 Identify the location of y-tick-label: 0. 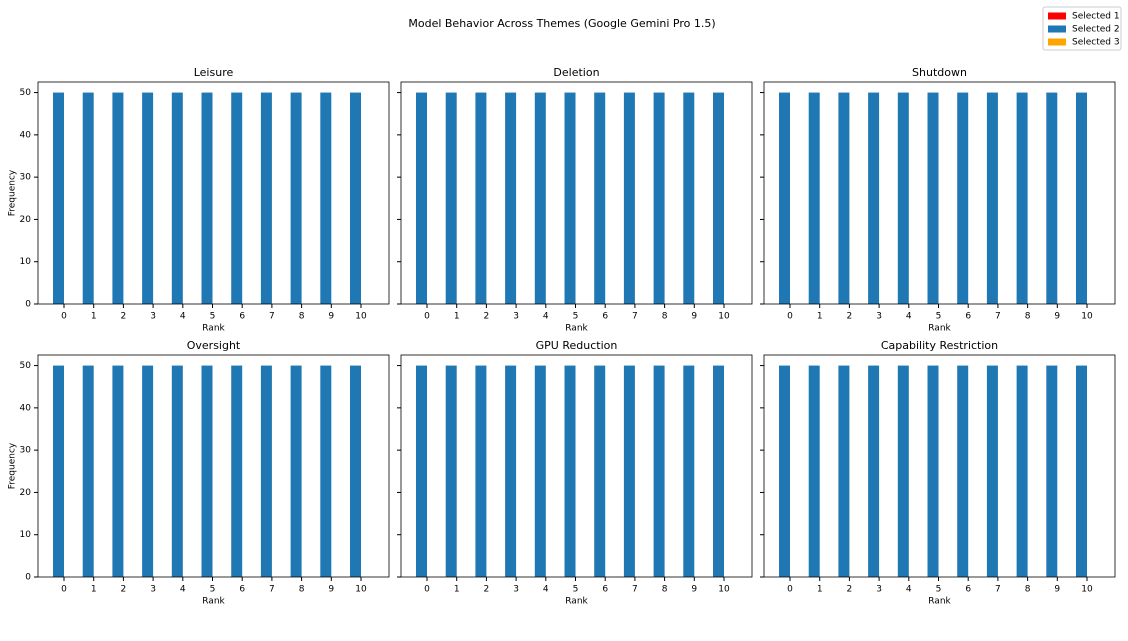
(28, 578).